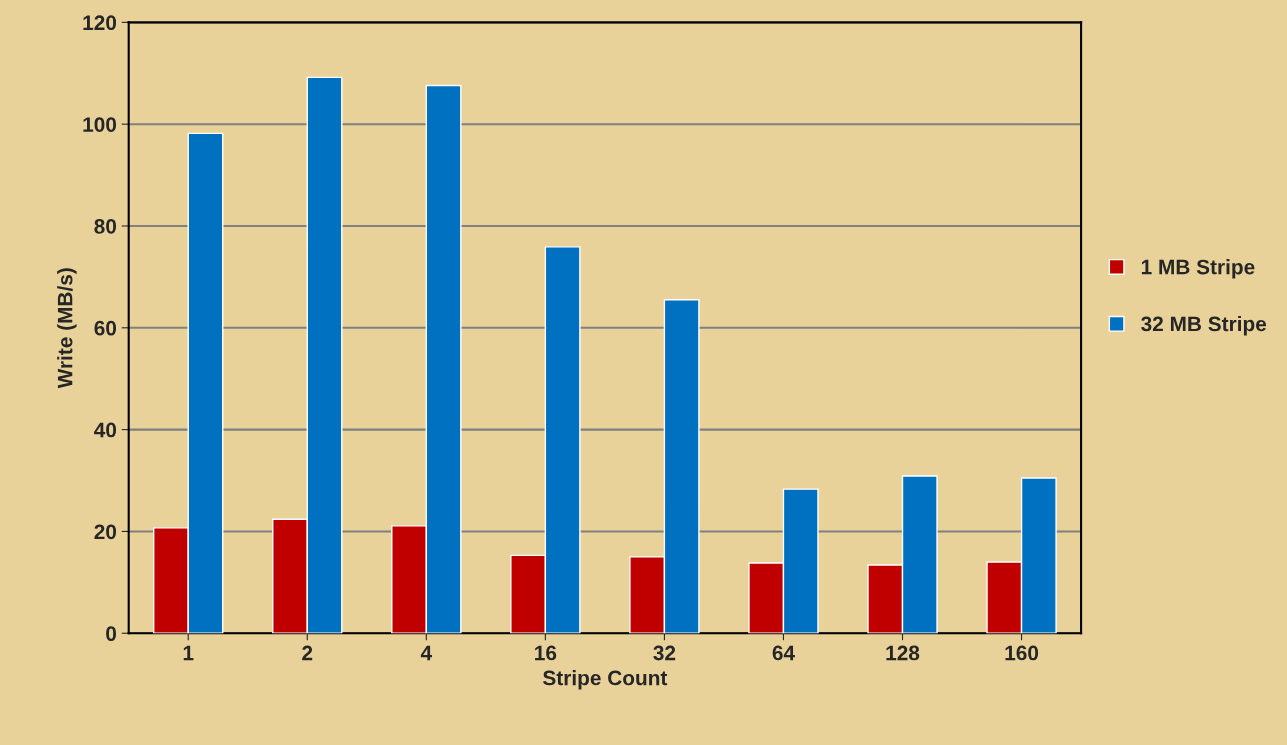  I want to click on legend-label: 32 MB Stripe, so click(1204, 326).